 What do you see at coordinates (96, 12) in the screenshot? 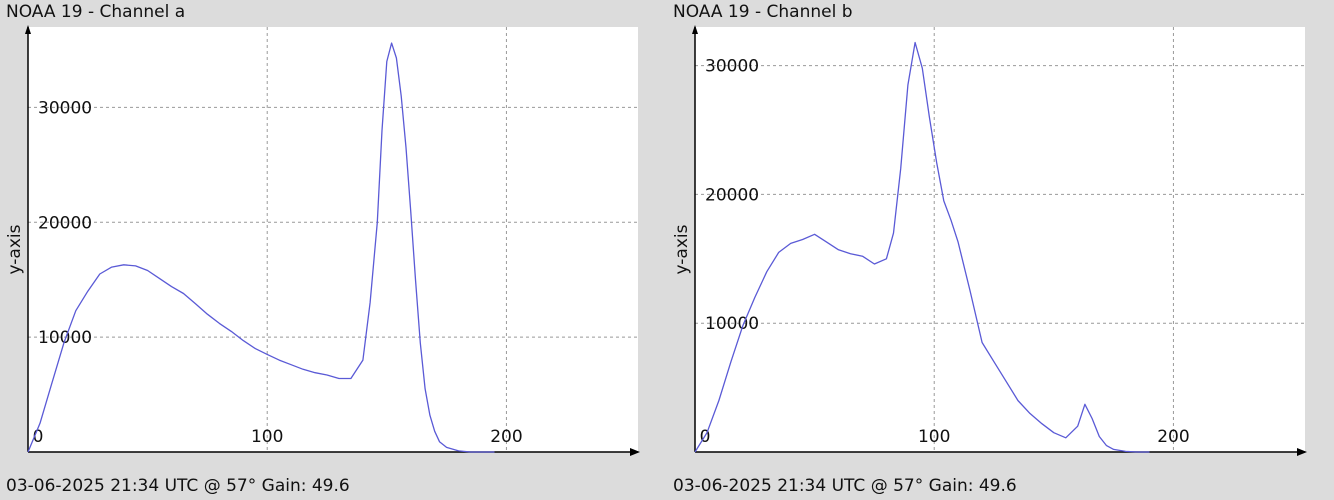
I see `chart-title: NOAA 19 - Channel a` at bounding box center [96, 12].